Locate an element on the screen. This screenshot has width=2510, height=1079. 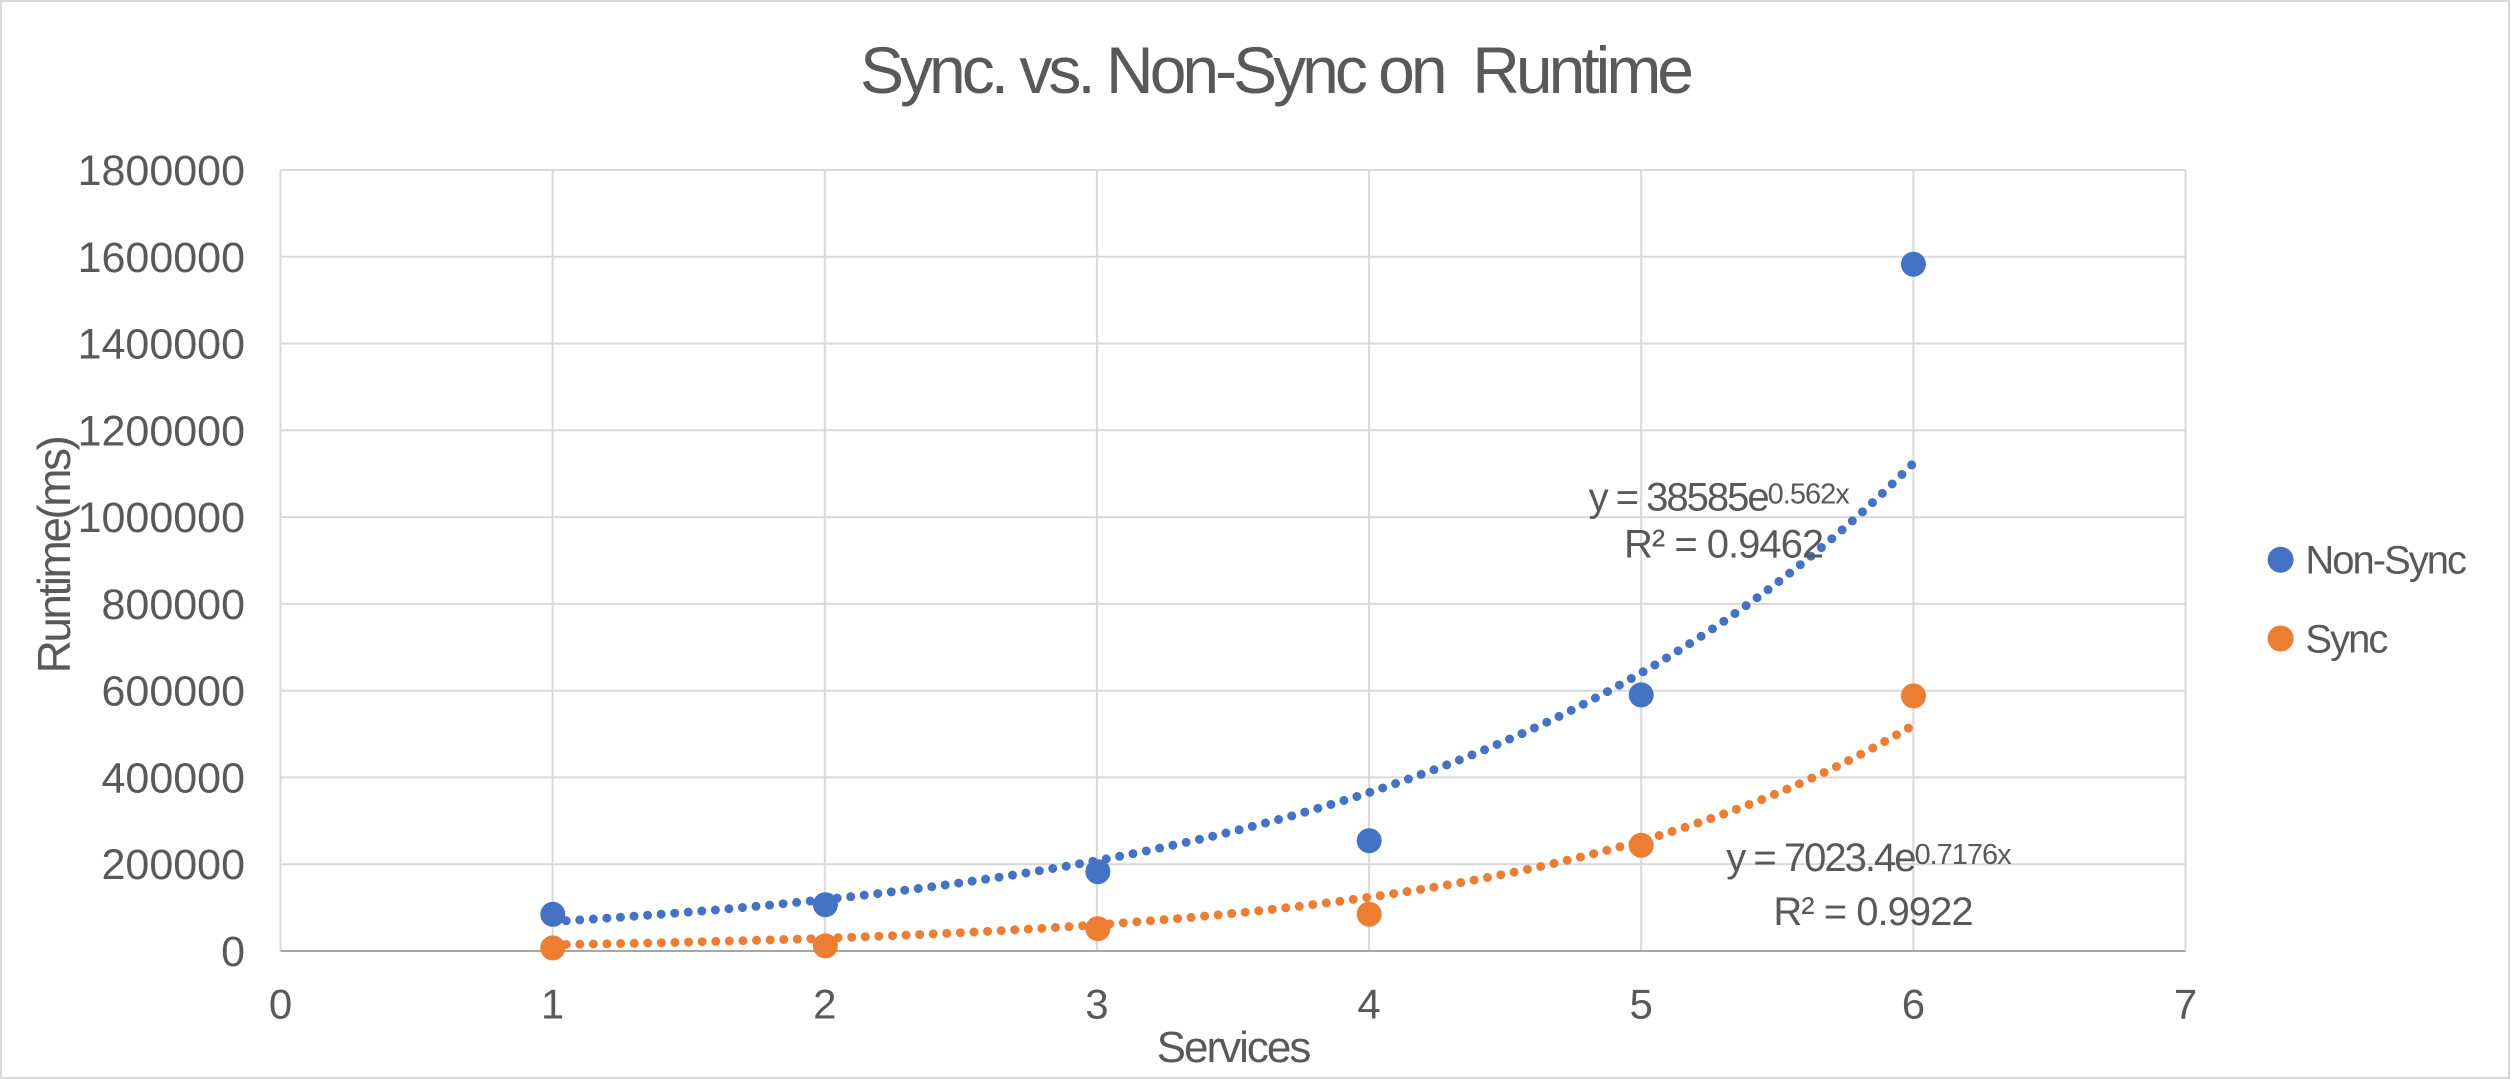
svg-text: 400000 is located at coordinates (174, 778).